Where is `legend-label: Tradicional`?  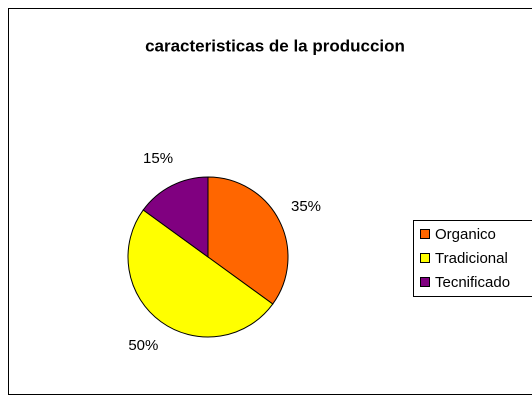
legend-label: Tradicional is located at coordinates (471, 258).